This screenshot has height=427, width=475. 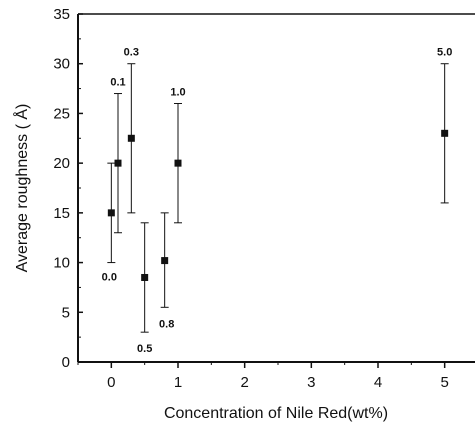 I want to click on x-tick-label: 0, so click(x=111, y=382).